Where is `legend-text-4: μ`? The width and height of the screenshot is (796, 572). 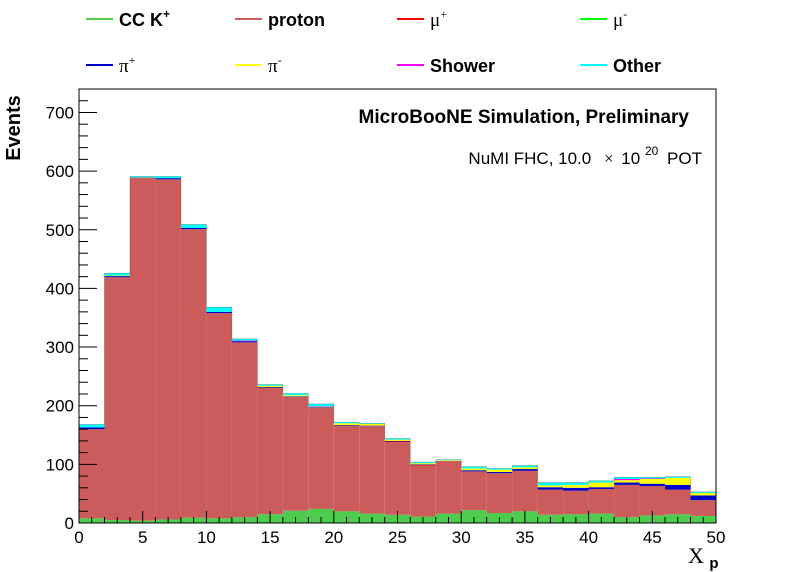 legend-text-4: μ is located at coordinates (618, 20).